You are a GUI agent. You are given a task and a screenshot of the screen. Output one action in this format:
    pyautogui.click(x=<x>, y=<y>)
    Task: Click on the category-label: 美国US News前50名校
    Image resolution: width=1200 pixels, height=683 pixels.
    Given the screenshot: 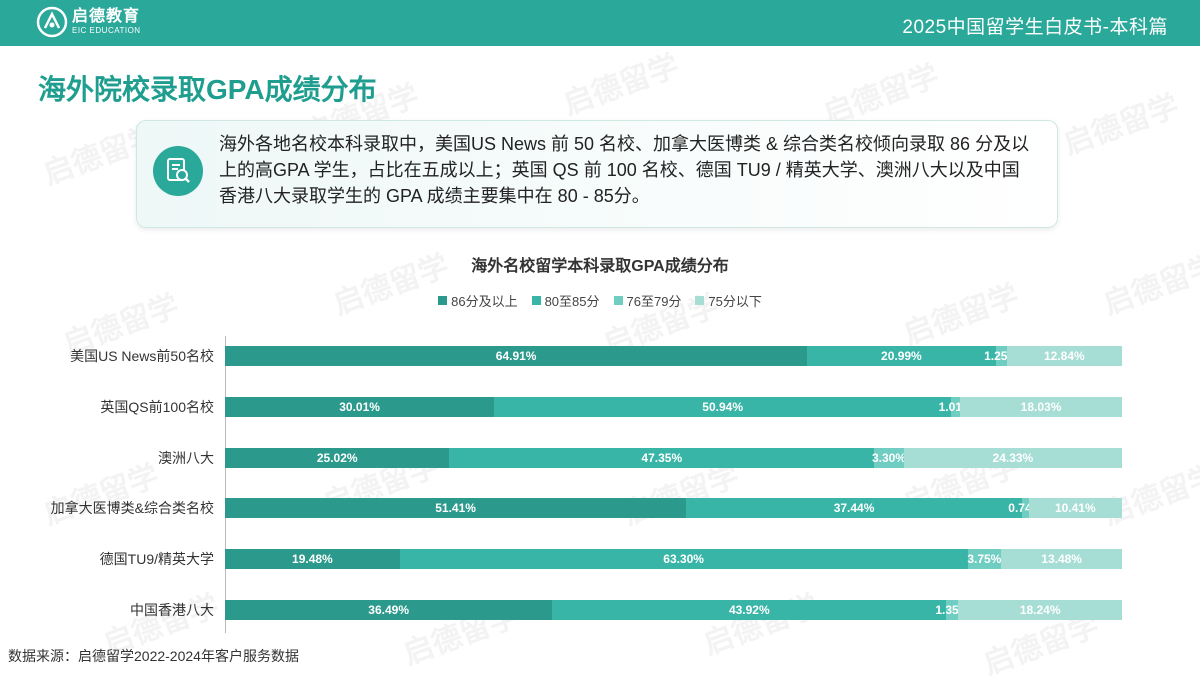 What is the action you would take?
    pyautogui.click(x=142, y=356)
    